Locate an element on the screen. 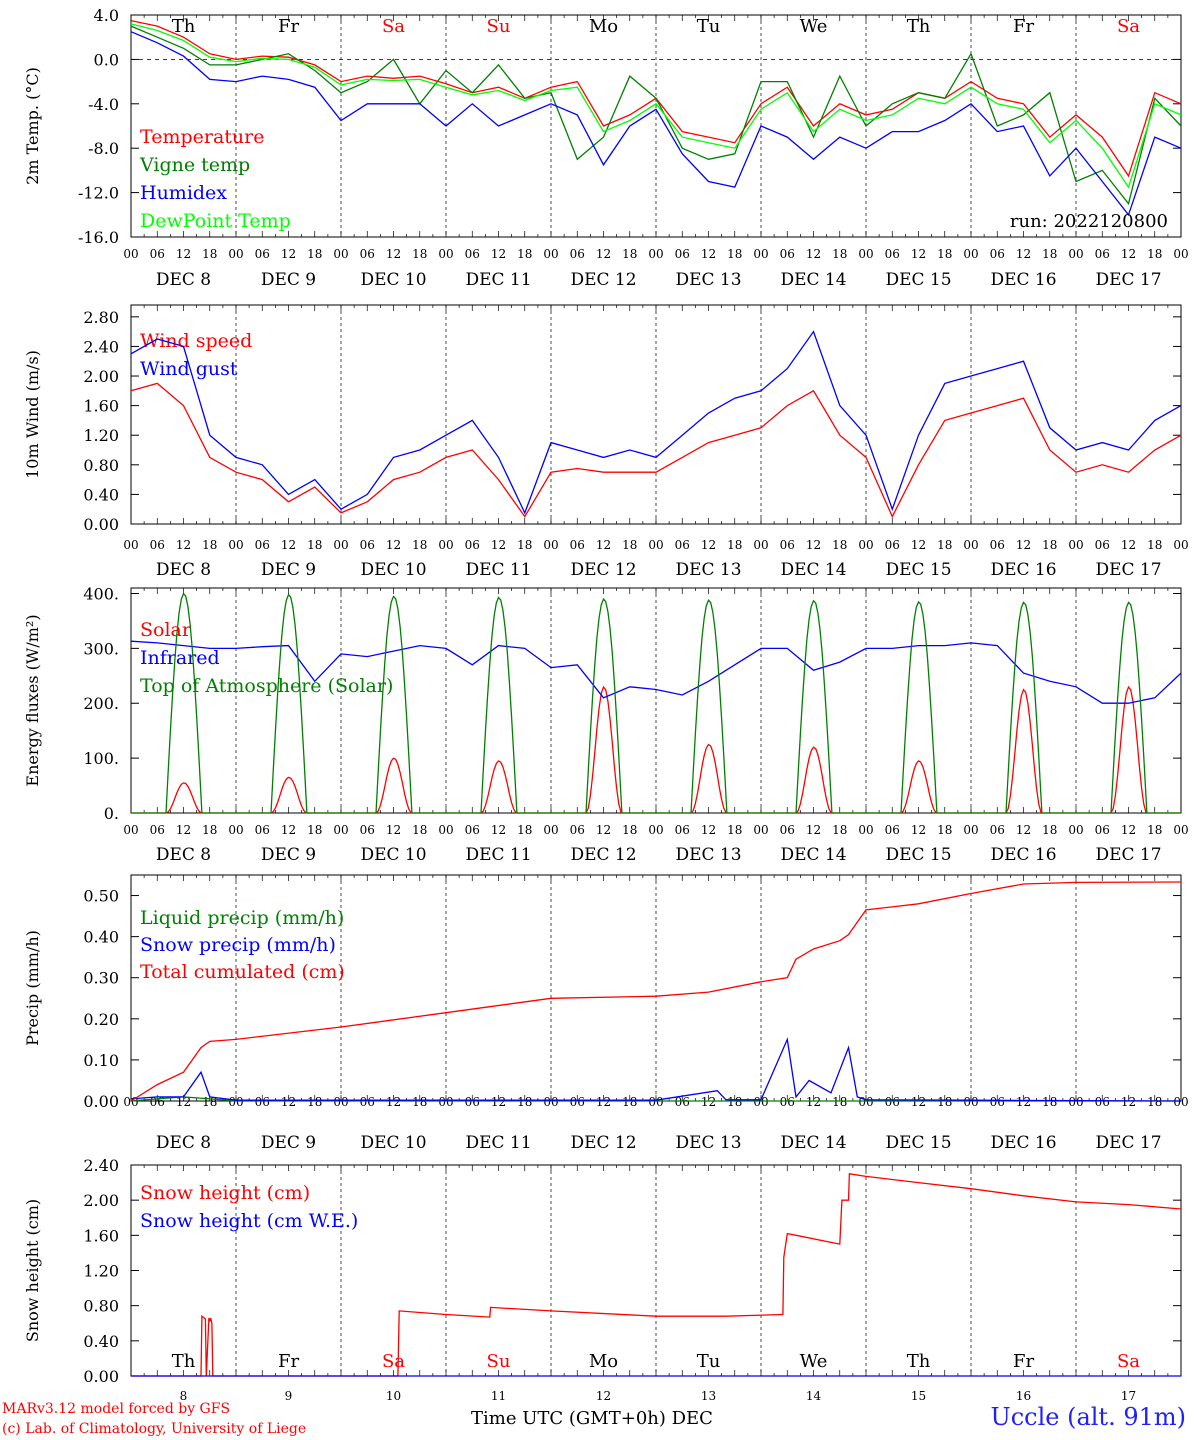  series-line-humidex is located at coordinates (656, 124).